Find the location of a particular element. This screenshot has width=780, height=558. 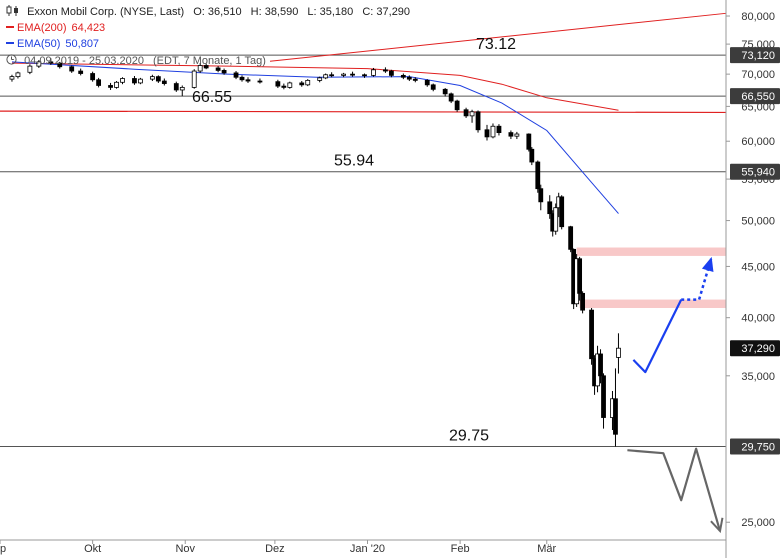

y-tick-label: 80,000 is located at coordinates (758, 17).